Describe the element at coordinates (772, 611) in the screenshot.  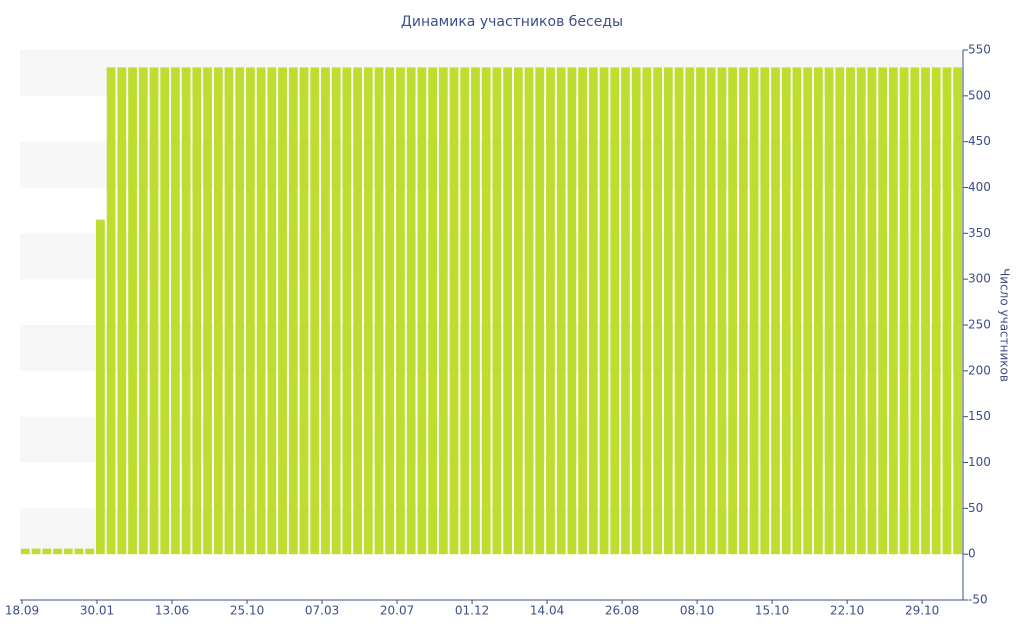
I see `x-tick-label: 15.10` at that location.